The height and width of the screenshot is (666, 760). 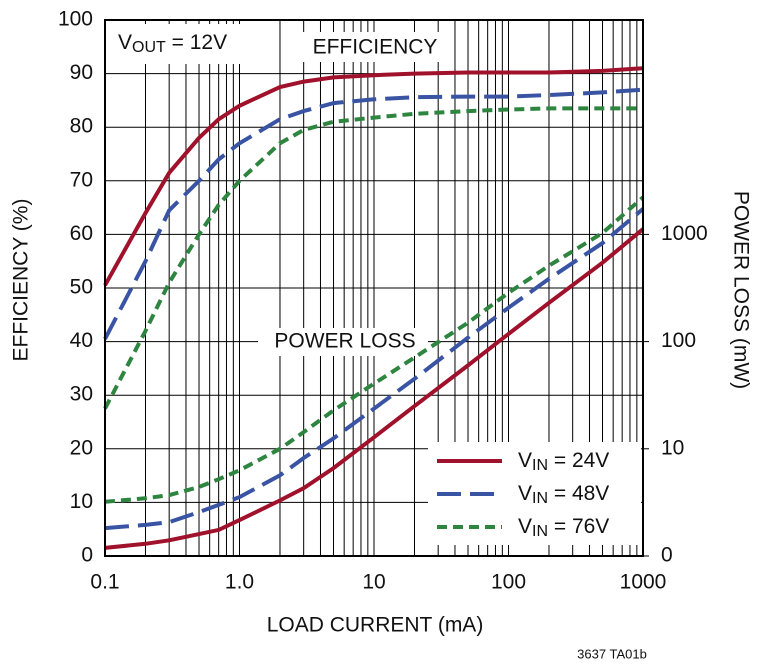 What do you see at coordinates (612, 653) in the screenshot?
I see `footnote: 3637 TA01b` at bounding box center [612, 653].